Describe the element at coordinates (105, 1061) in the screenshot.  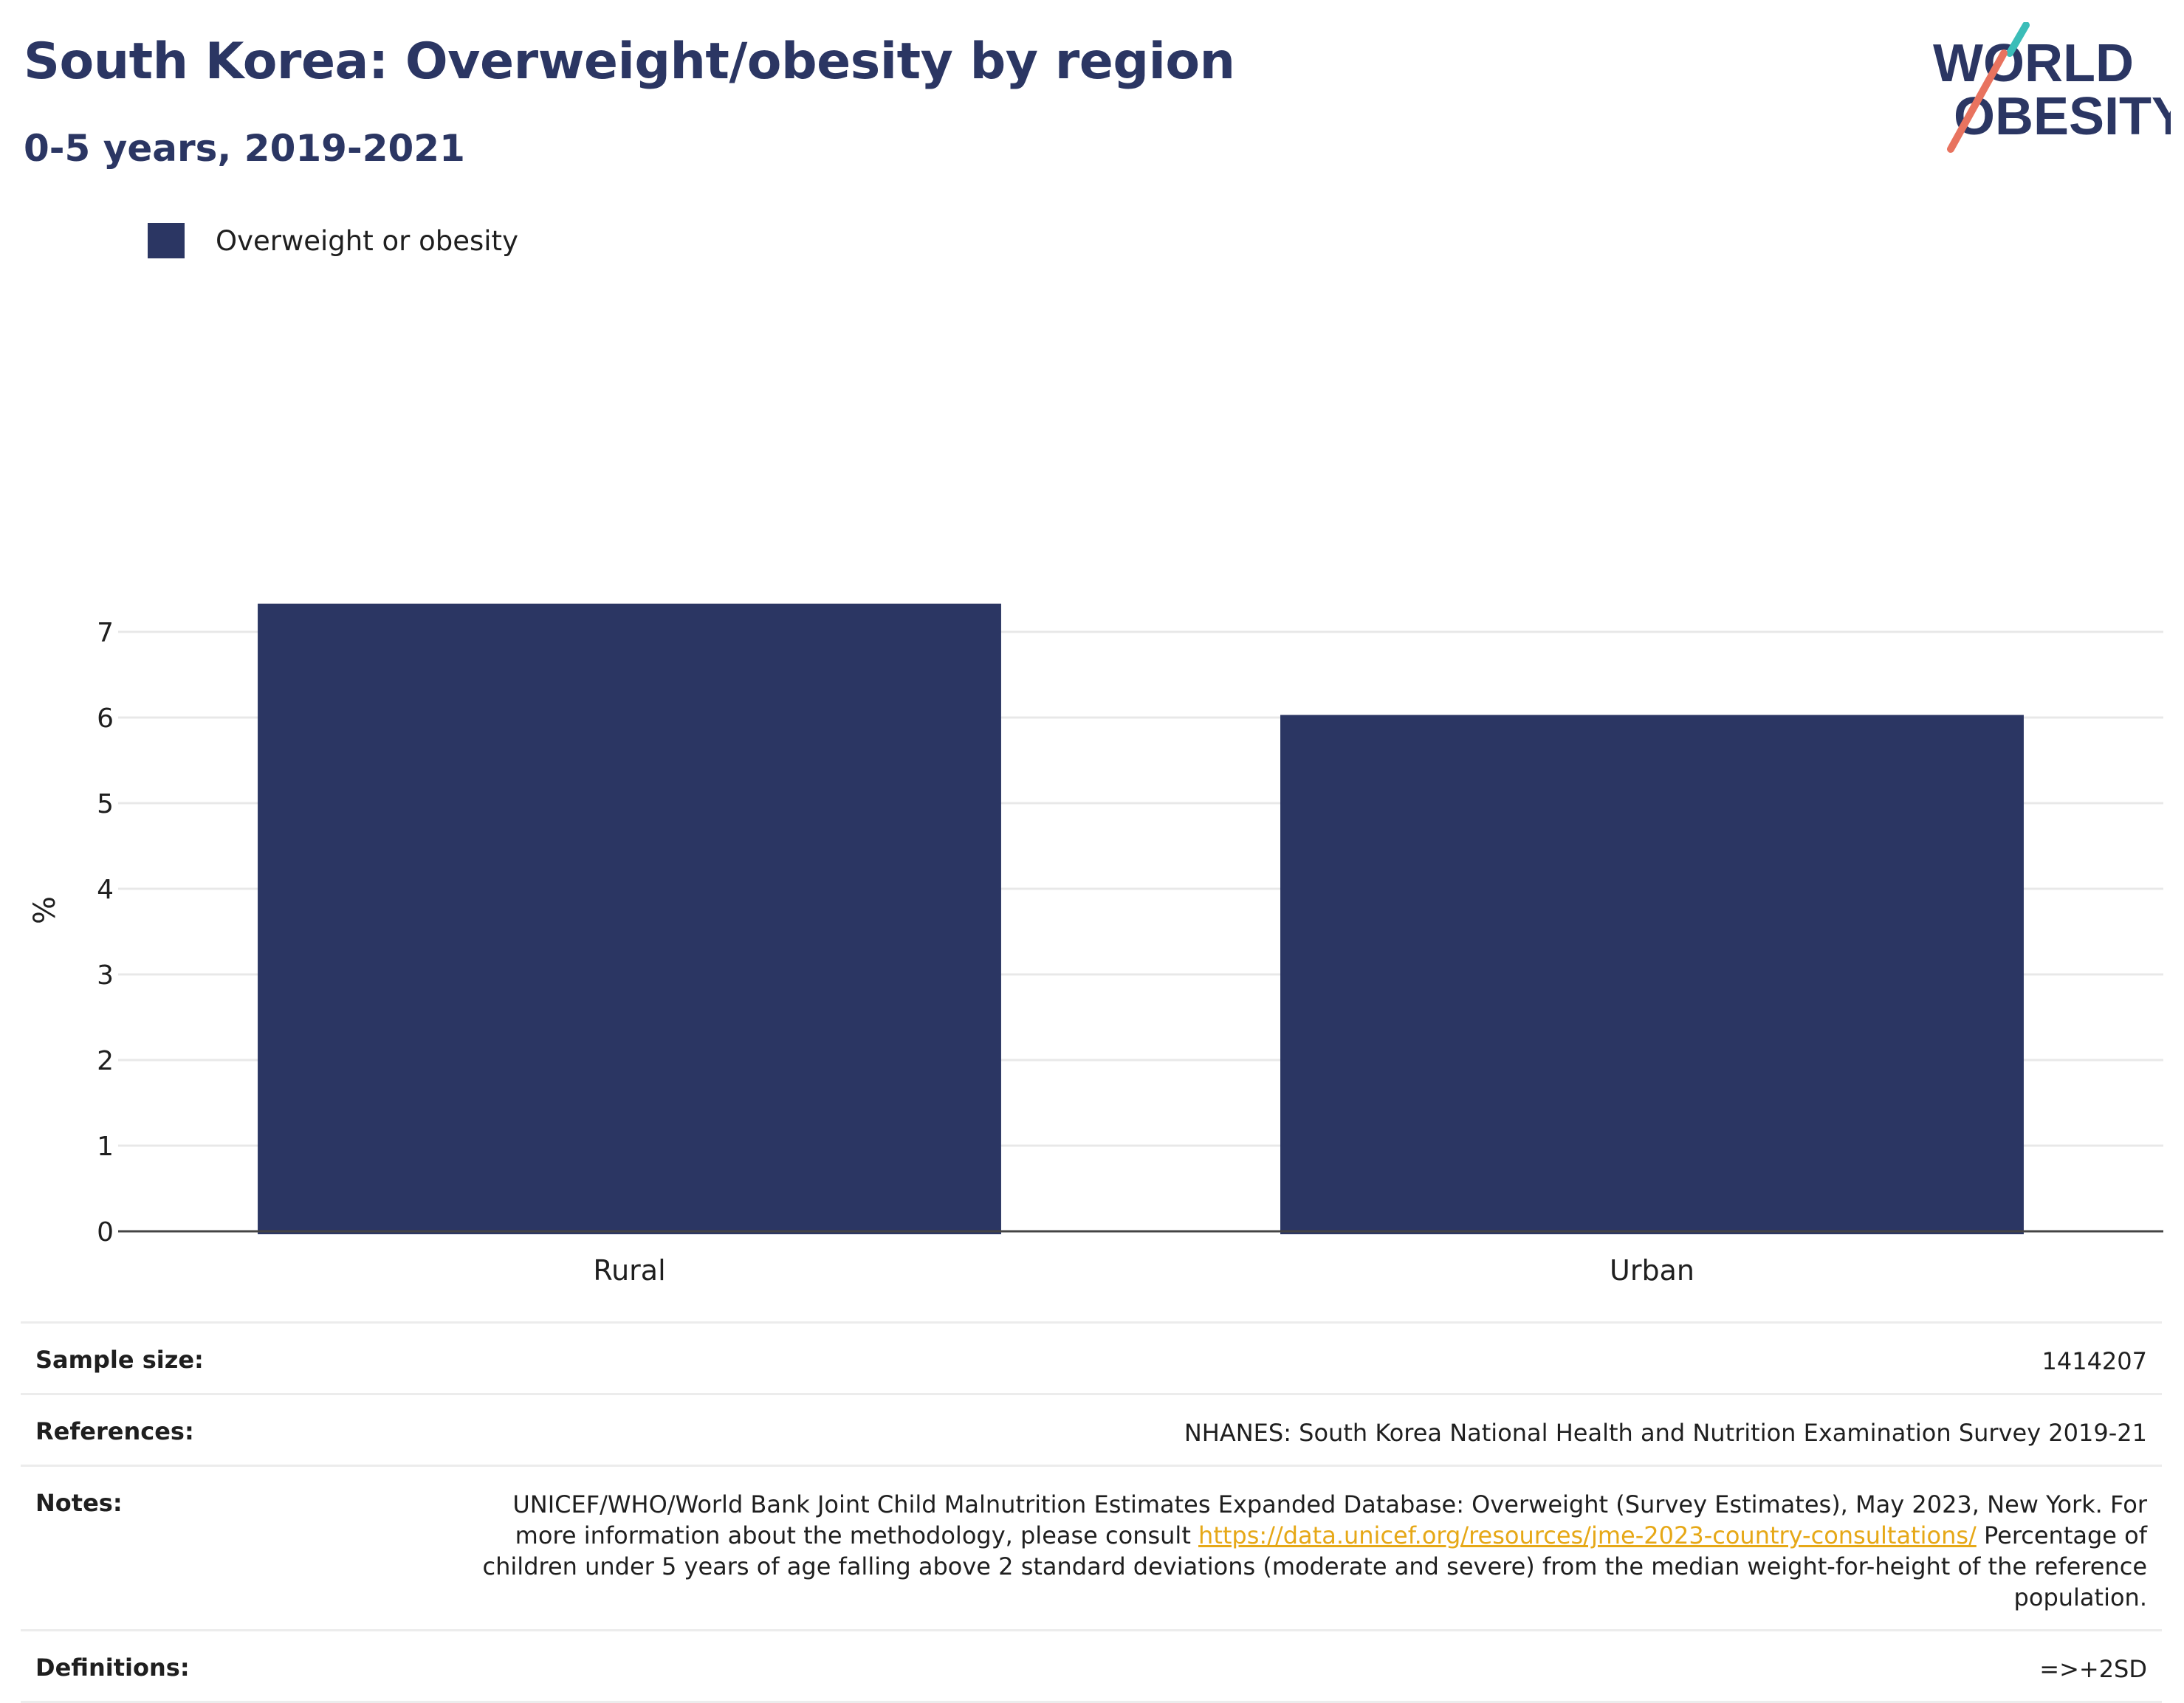
I see `y-tick-label: 2` at that location.